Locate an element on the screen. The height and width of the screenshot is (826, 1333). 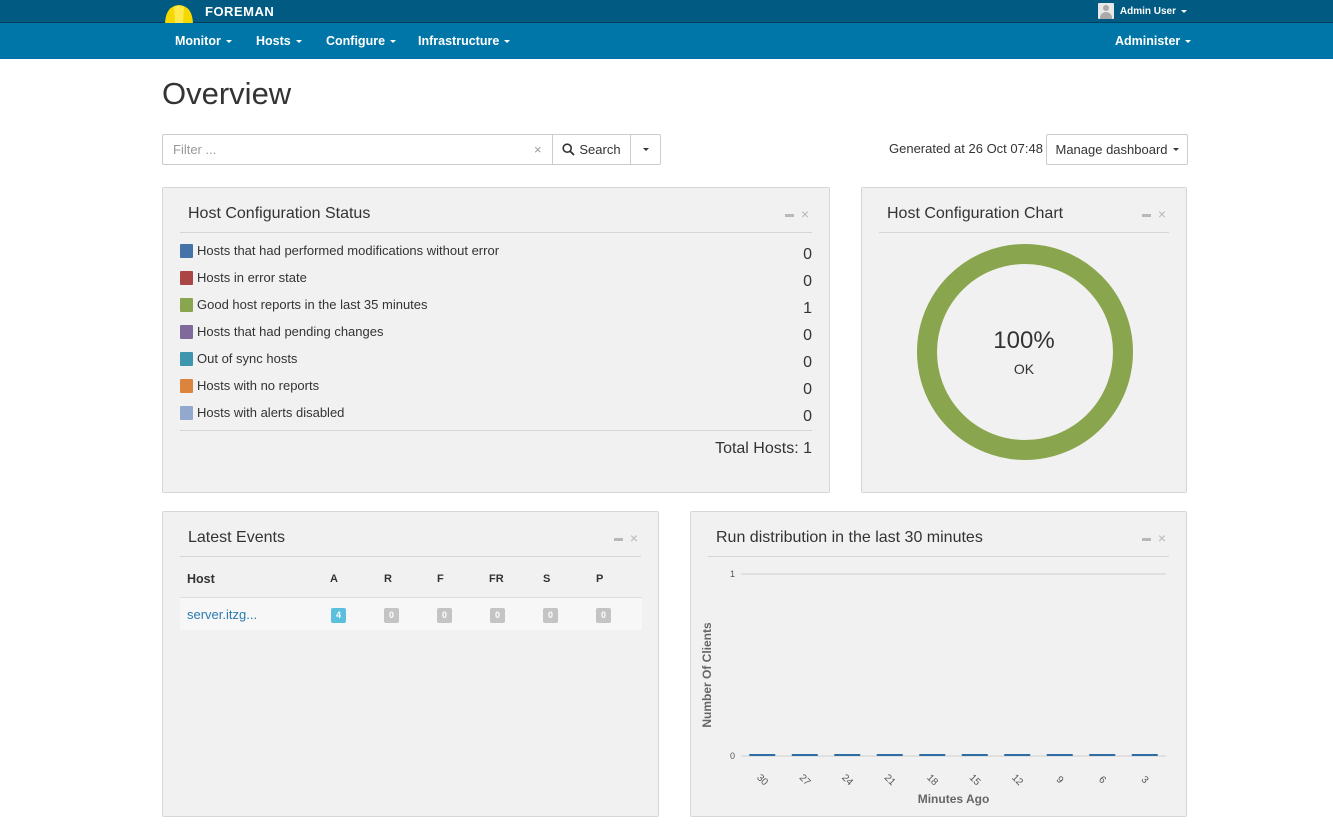
column-header-host: Host is located at coordinates (201, 579).